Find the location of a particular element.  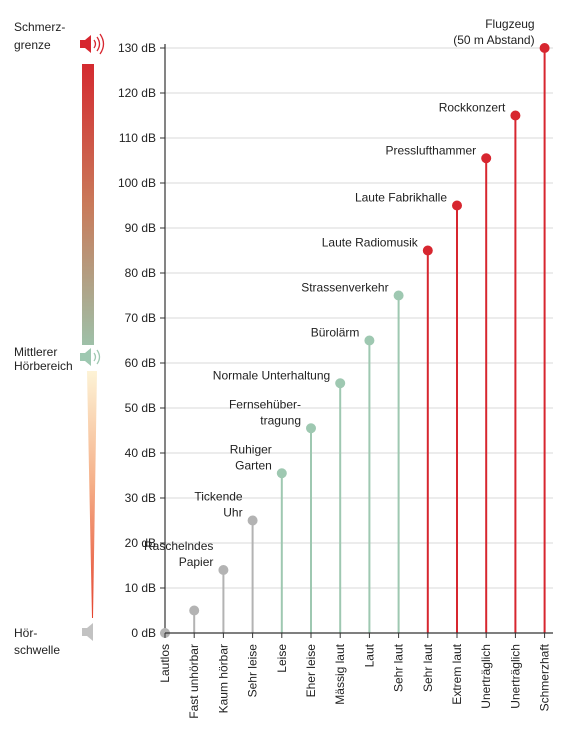

example-label: Bürolärm is located at coordinates (335, 333).